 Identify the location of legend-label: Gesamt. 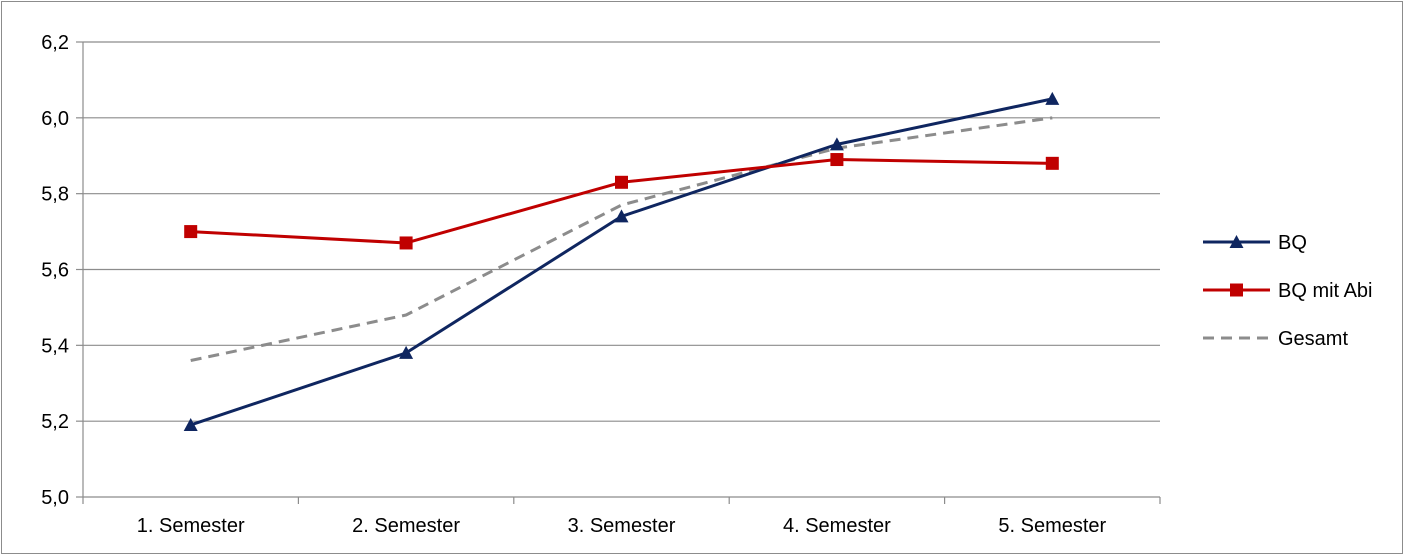
(1313, 339).